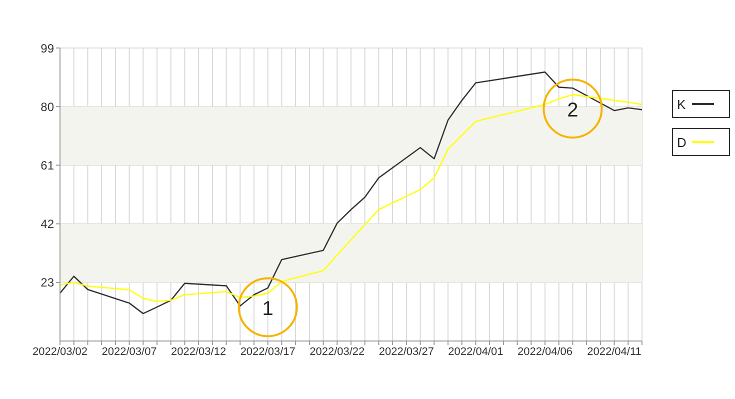  Describe the element at coordinates (545, 352) in the screenshot. I see `x-tick-label: 2022/04/06` at that location.